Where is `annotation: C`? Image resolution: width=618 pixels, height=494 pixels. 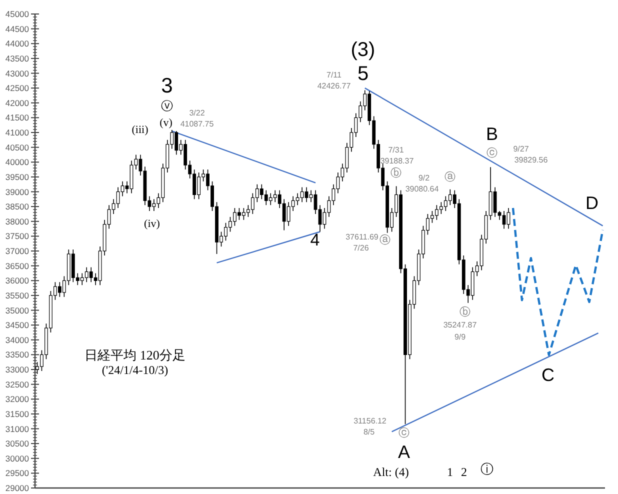
annotation: C is located at coordinates (548, 375).